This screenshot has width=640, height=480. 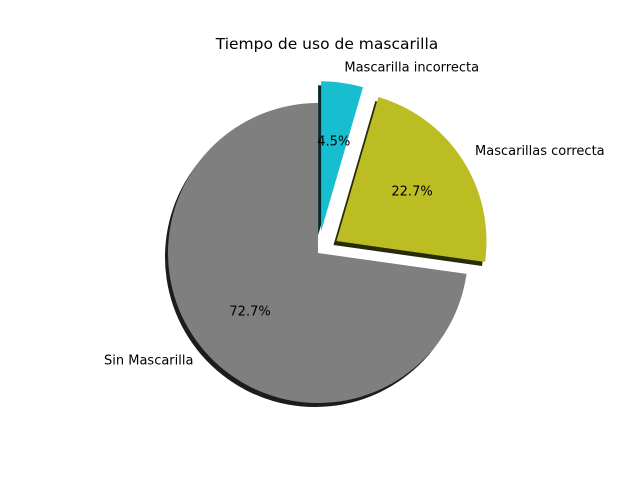 What do you see at coordinates (411, 67) in the screenshot?
I see `slice-mascarilla-incorrecta-label: Mascarilla incorrecta` at bounding box center [411, 67].